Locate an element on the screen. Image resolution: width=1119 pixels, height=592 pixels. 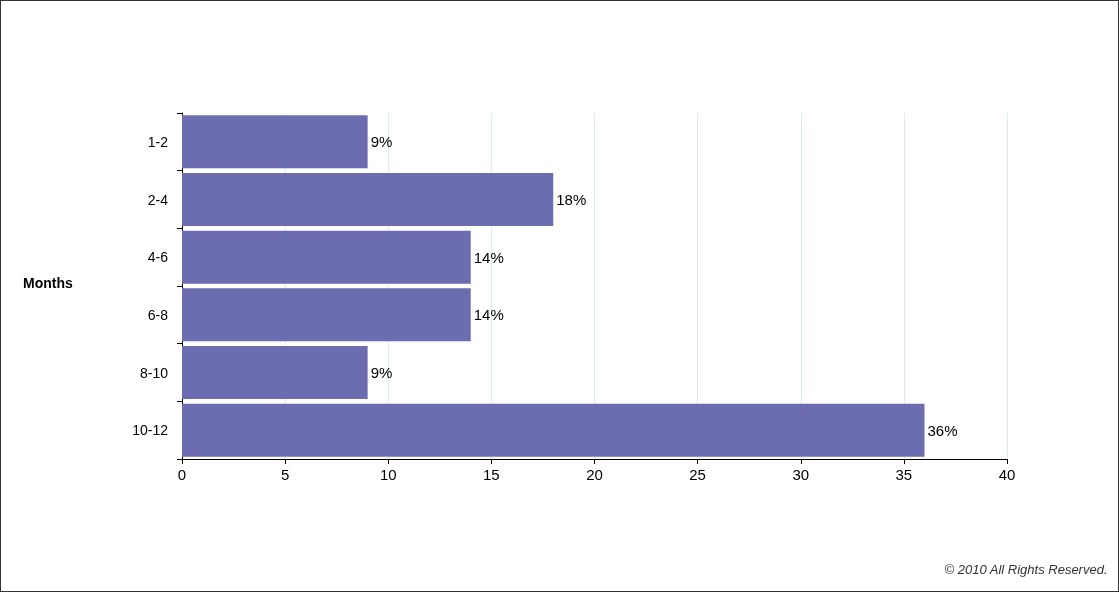
x-tick-label: 10 is located at coordinates (388, 474).